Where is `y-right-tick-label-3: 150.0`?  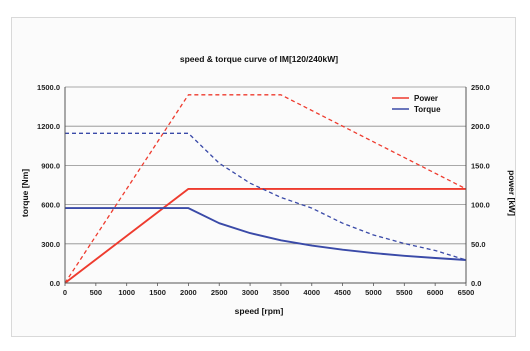 y-right-tick-label-3: 150.0 is located at coordinates (480, 165).